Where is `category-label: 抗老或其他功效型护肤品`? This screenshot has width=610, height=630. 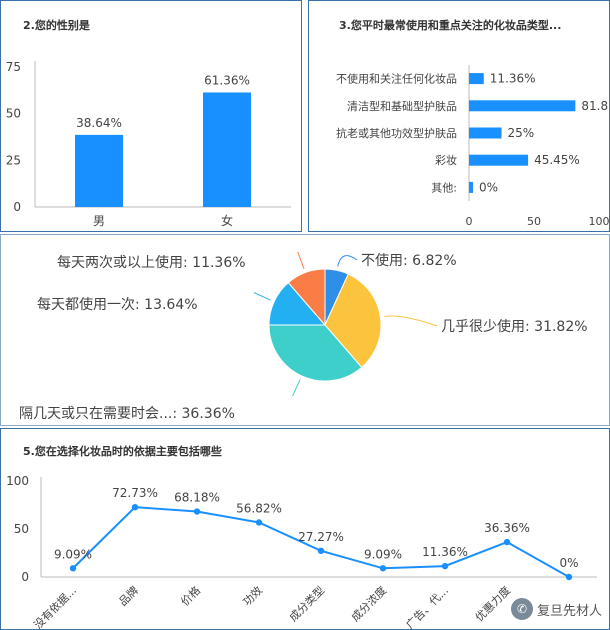 category-label: 抗老或其他功效型护肤品 is located at coordinates (396, 133).